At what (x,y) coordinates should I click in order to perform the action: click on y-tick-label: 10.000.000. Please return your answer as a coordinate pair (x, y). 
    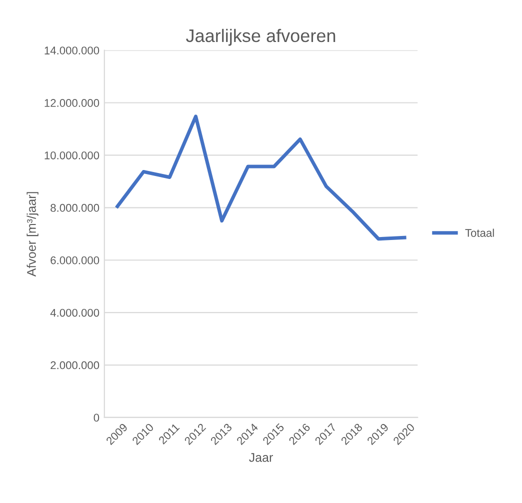
    Looking at the image, I should click on (72, 155).